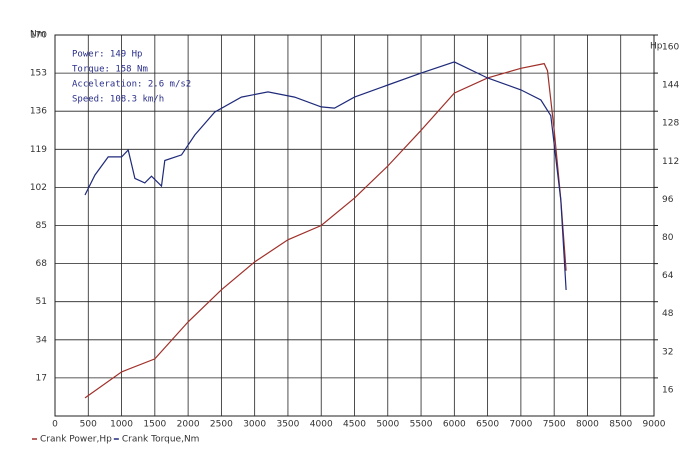  Describe the element at coordinates (76, 440) in the screenshot. I see `legend-label: Crank Power,Hp` at that location.